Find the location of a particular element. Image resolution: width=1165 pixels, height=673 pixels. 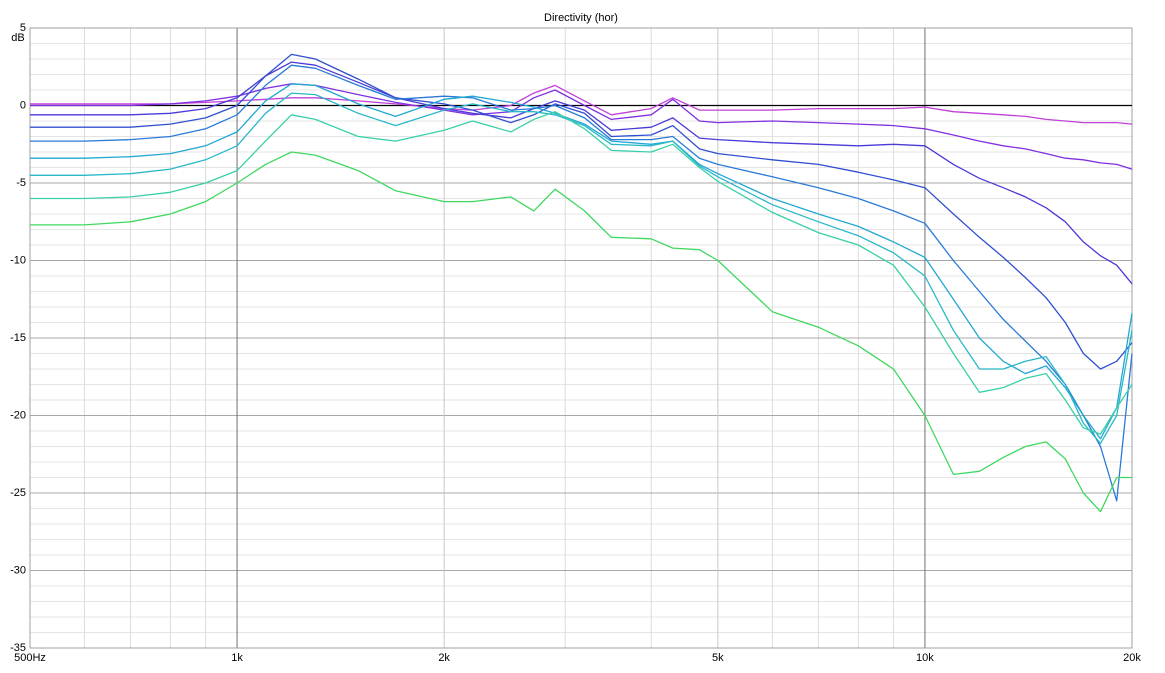

x-tick-label: 10k is located at coordinates (925, 658).